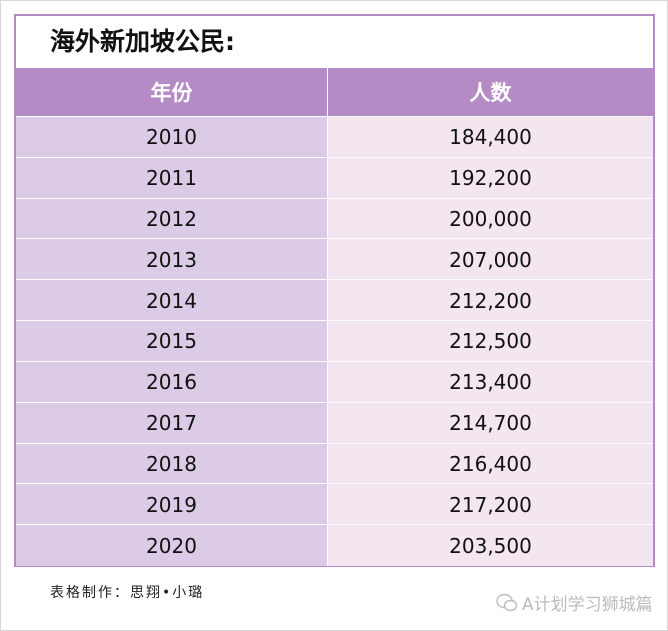 This screenshot has width=668, height=631. Describe the element at coordinates (172, 178) in the screenshot. I see `cell: 2011` at that location.